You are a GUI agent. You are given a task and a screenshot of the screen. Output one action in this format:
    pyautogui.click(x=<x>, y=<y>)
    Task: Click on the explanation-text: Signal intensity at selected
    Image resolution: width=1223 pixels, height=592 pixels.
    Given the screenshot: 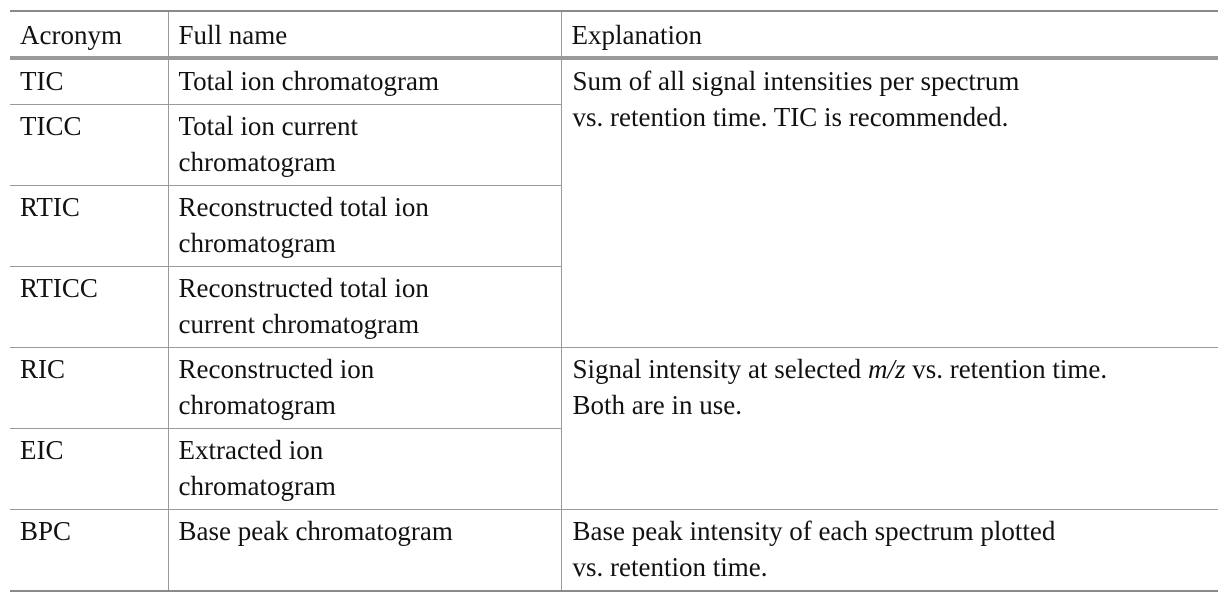 What is the action you would take?
    pyautogui.click(x=720, y=369)
    